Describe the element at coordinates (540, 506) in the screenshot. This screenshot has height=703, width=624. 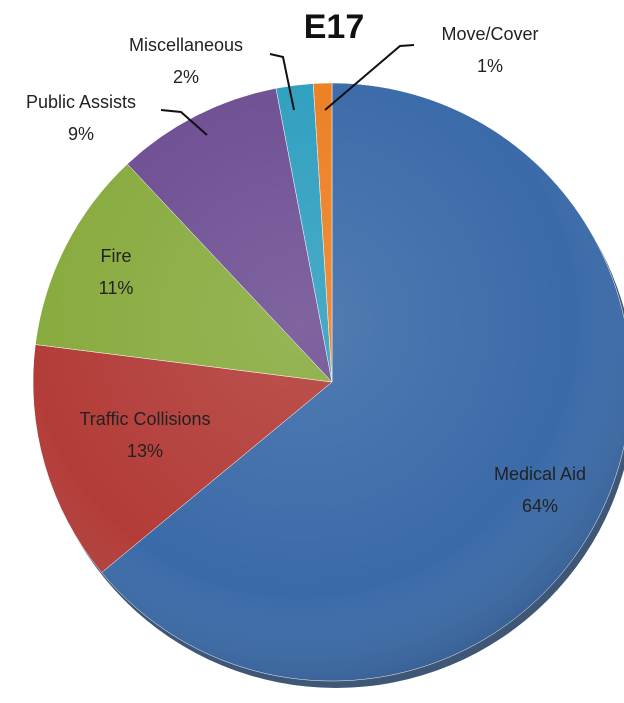
I see `slice-percent-label: 64%` at that location.